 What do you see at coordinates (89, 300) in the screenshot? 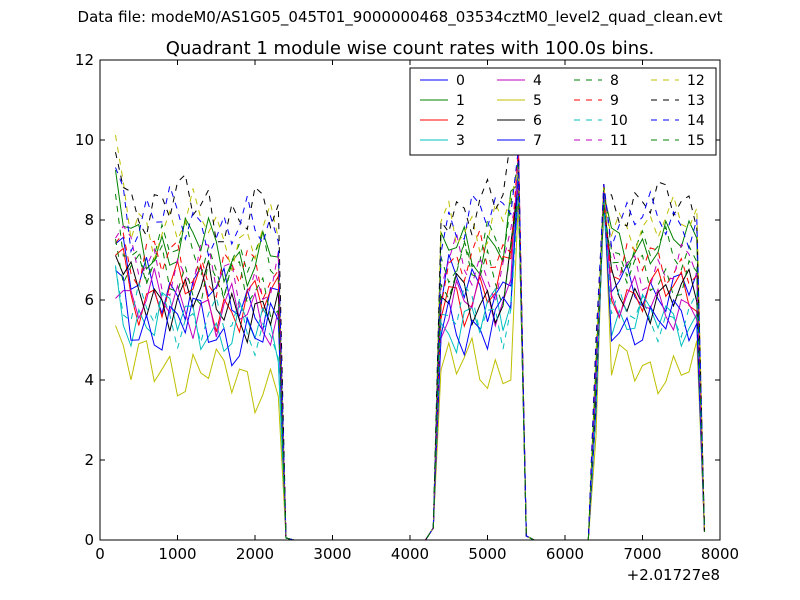
I see `y-tick-label: 6` at bounding box center [89, 300].